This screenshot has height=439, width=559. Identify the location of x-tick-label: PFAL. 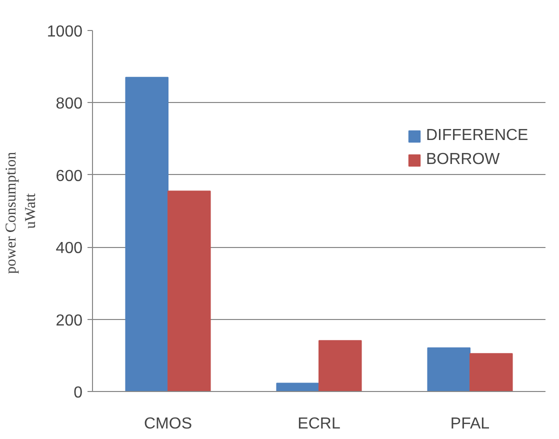
(470, 424).